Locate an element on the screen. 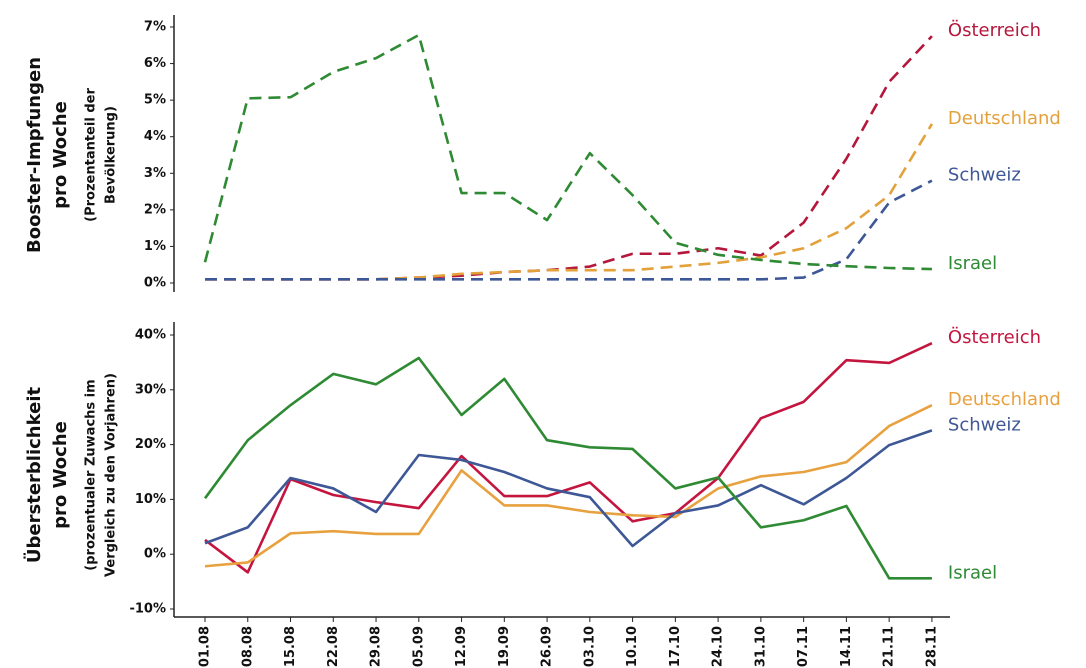 This screenshot has width=1086, height=668. y-tick-label: 6% is located at coordinates (155, 63).